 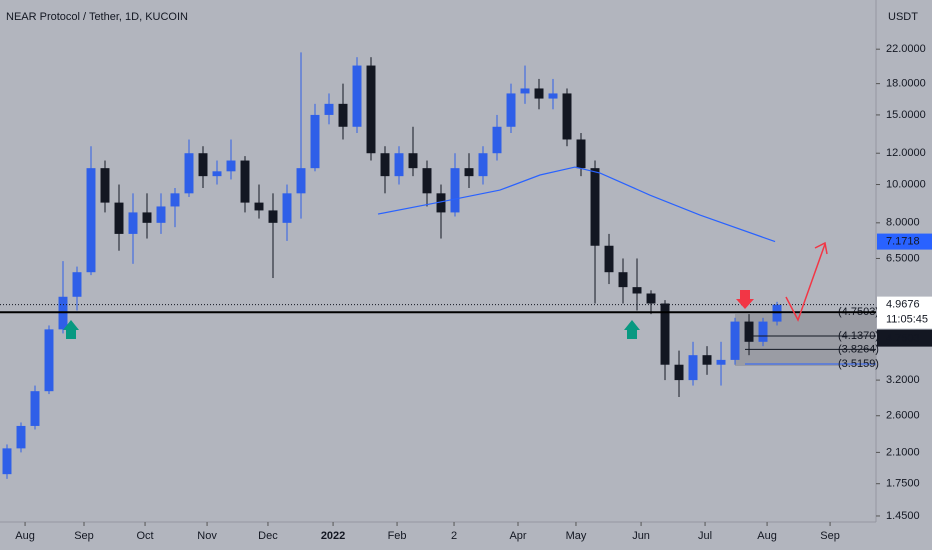 I want to click on x-tick-label: Apr, so click(x=517, y=536).